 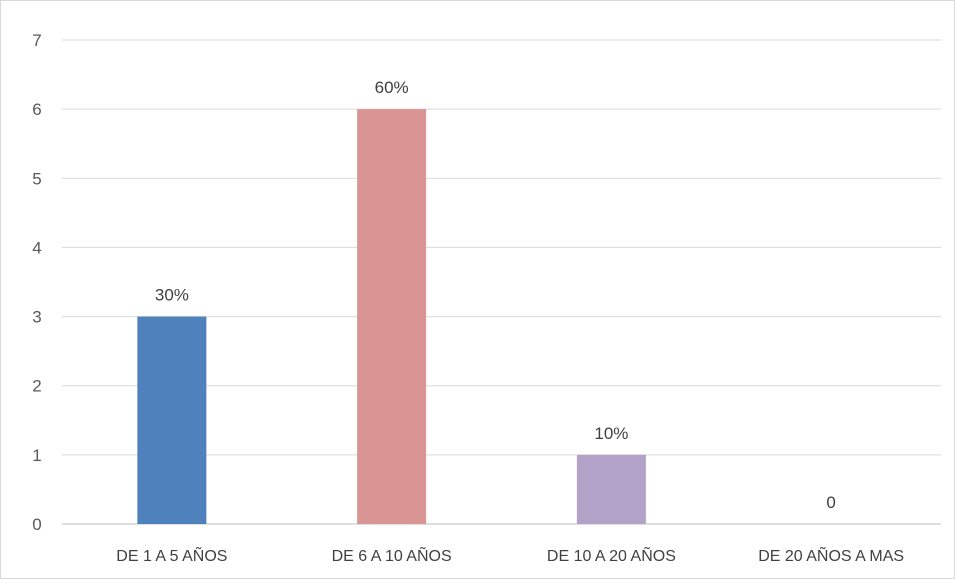 What do you see at coordinates (611, 555) in the screenshot?
I see `x-category-label: DE 10 A 20 AÑOS` at bounding box center [611, 555].